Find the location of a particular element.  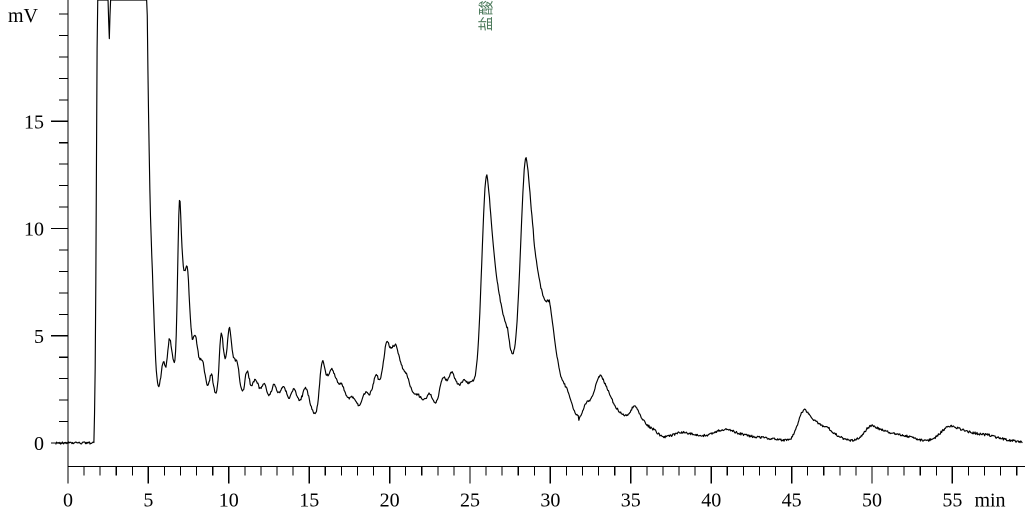

x-tick-label: 20 is located at coordinates (390, 501).